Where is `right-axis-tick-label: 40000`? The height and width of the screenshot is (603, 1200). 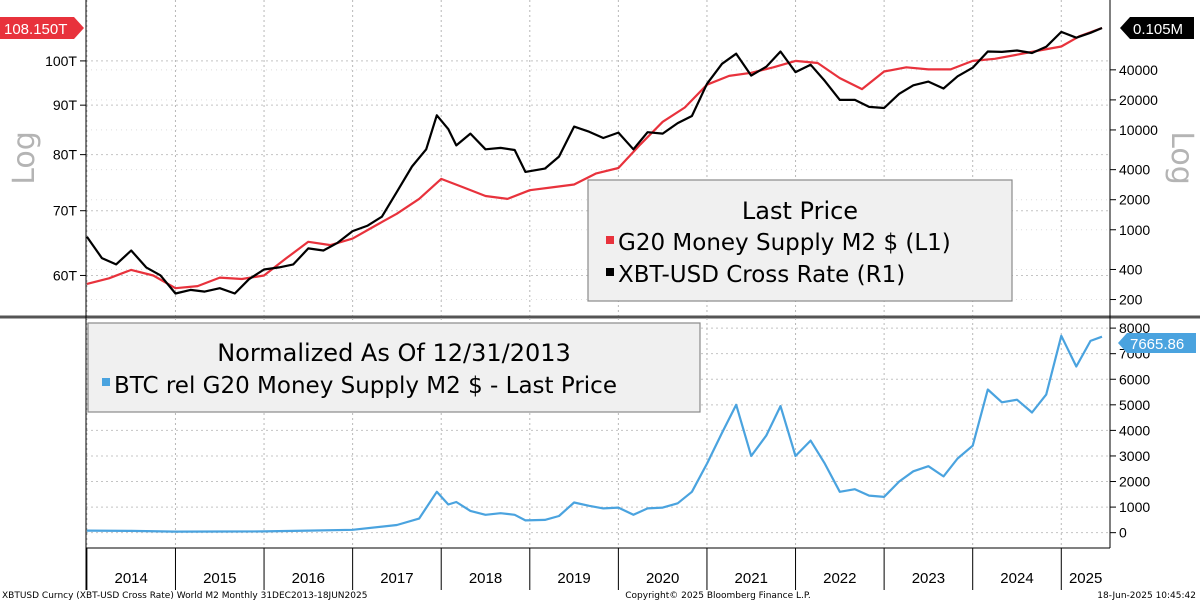 right-axis-tick-label: 40000 is located at coordinates (1138, 70).